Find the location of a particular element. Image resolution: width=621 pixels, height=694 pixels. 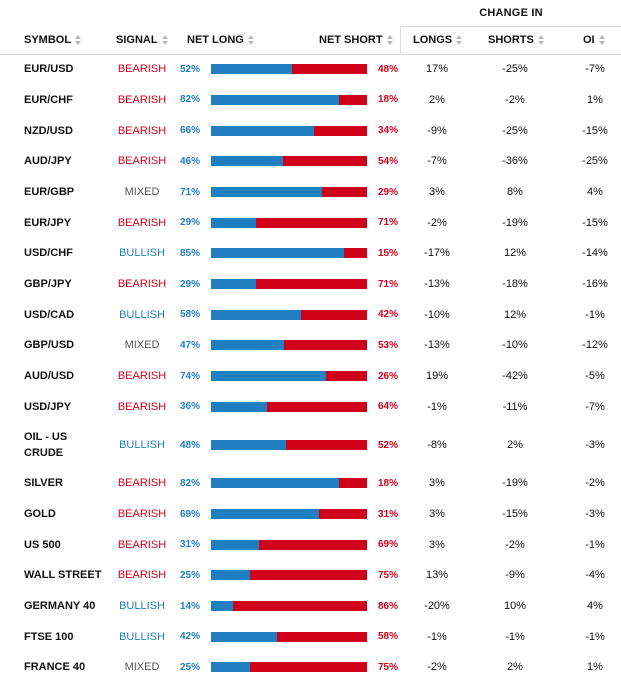

table-row: OIL - US CRUDE BULLISH 48% 52% -8% 2% -3% is located at coordinates (310, 445).